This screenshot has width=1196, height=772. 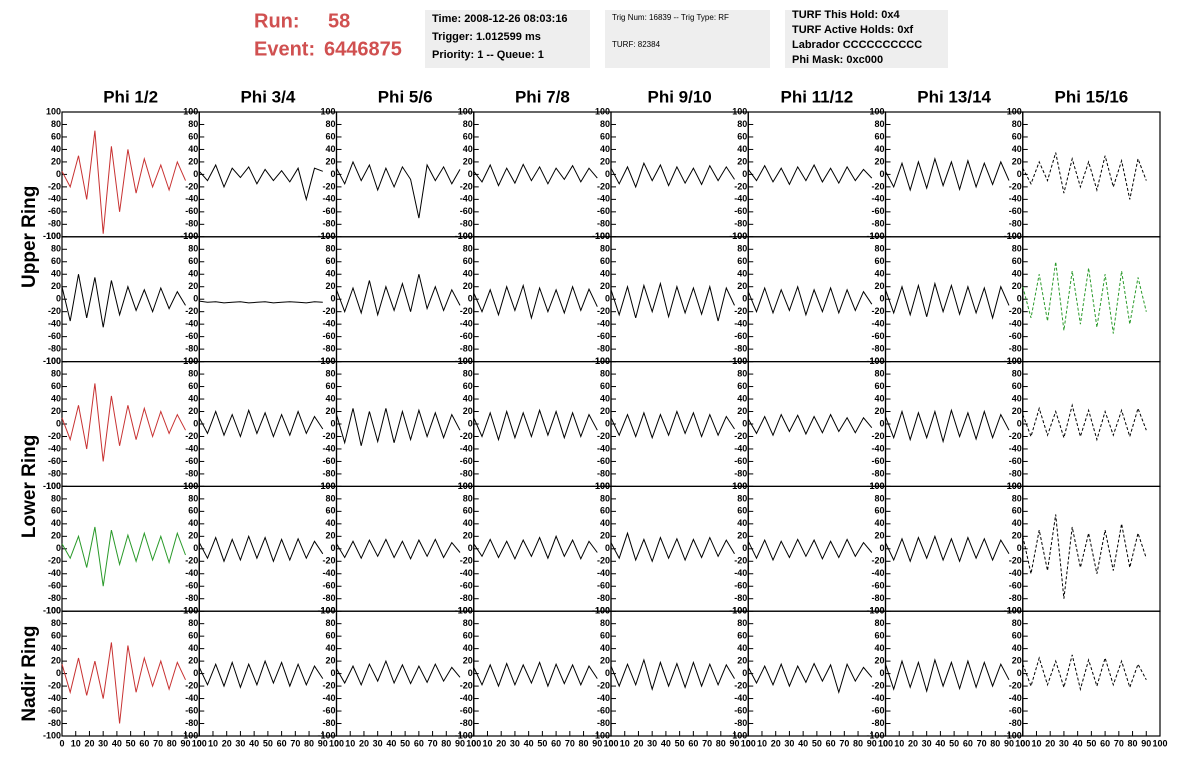 What do you see at coordinates (693, 743) in the screenshot?
I see `x-tick-label: 60` at bounding box center [693, 743].